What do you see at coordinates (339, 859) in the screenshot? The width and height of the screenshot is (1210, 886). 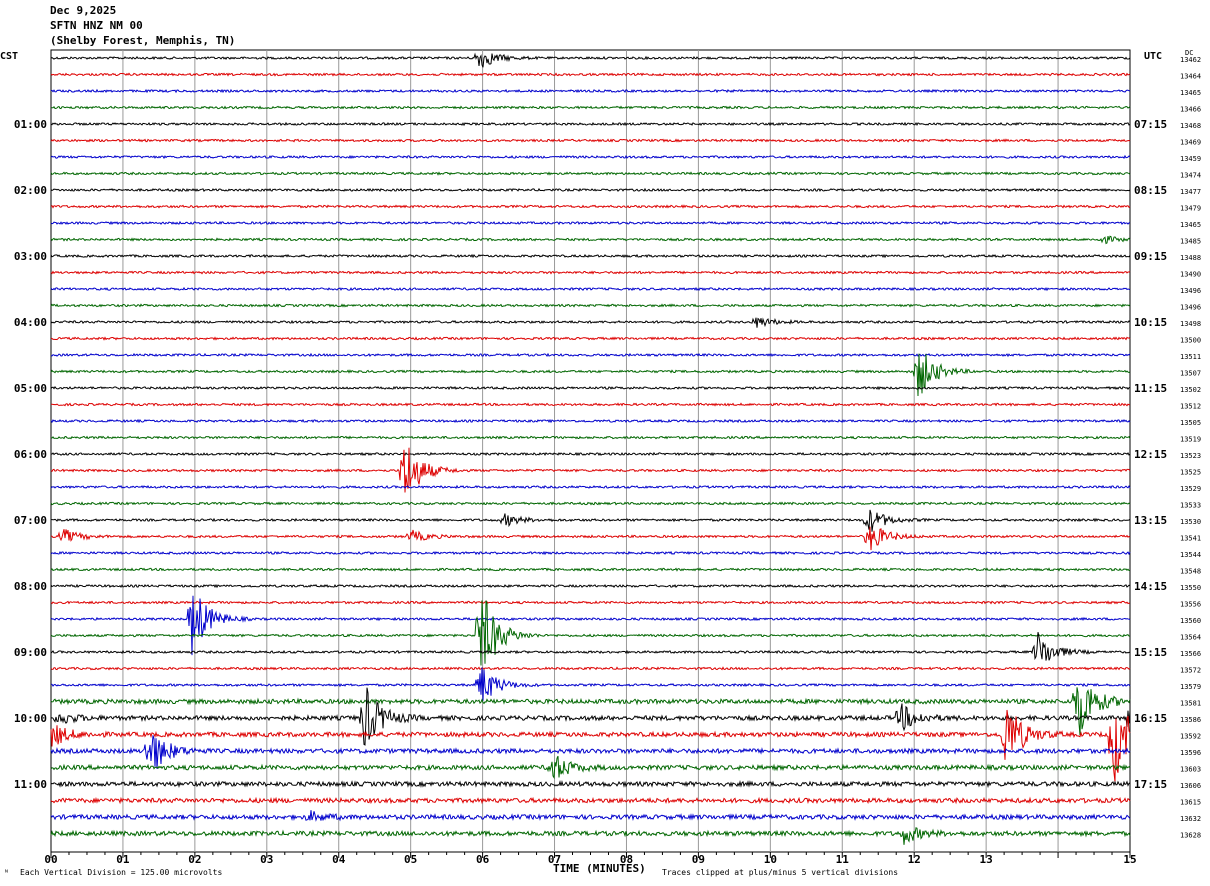 I see `x-tick-label: 04` at bounding box center [339, 859].